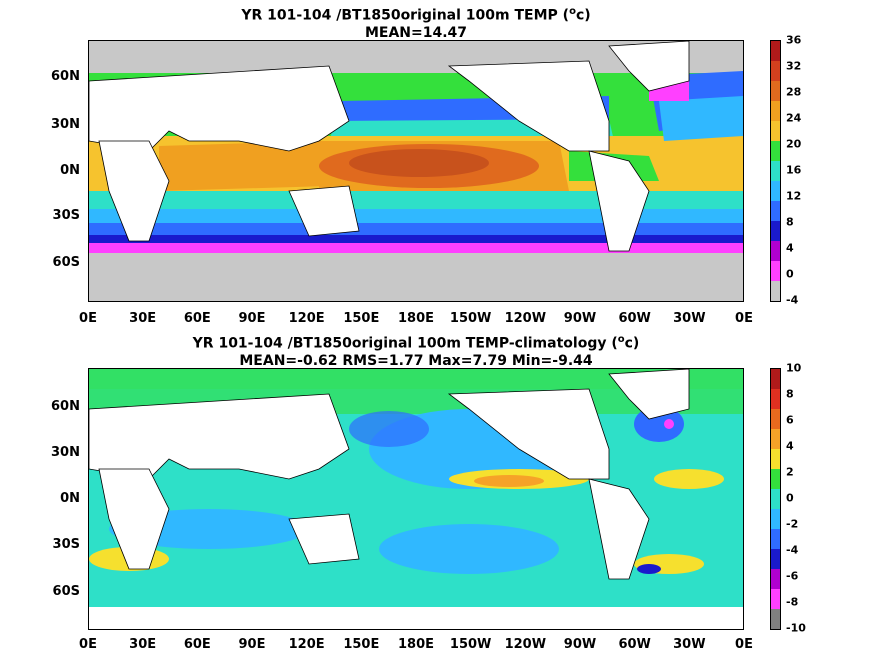 The image size is (875, 656). What do you see at coordinates (794, 170) in the screenshot?
I see `colorbar-tick-label: 16` at bounding box center [794, 170].